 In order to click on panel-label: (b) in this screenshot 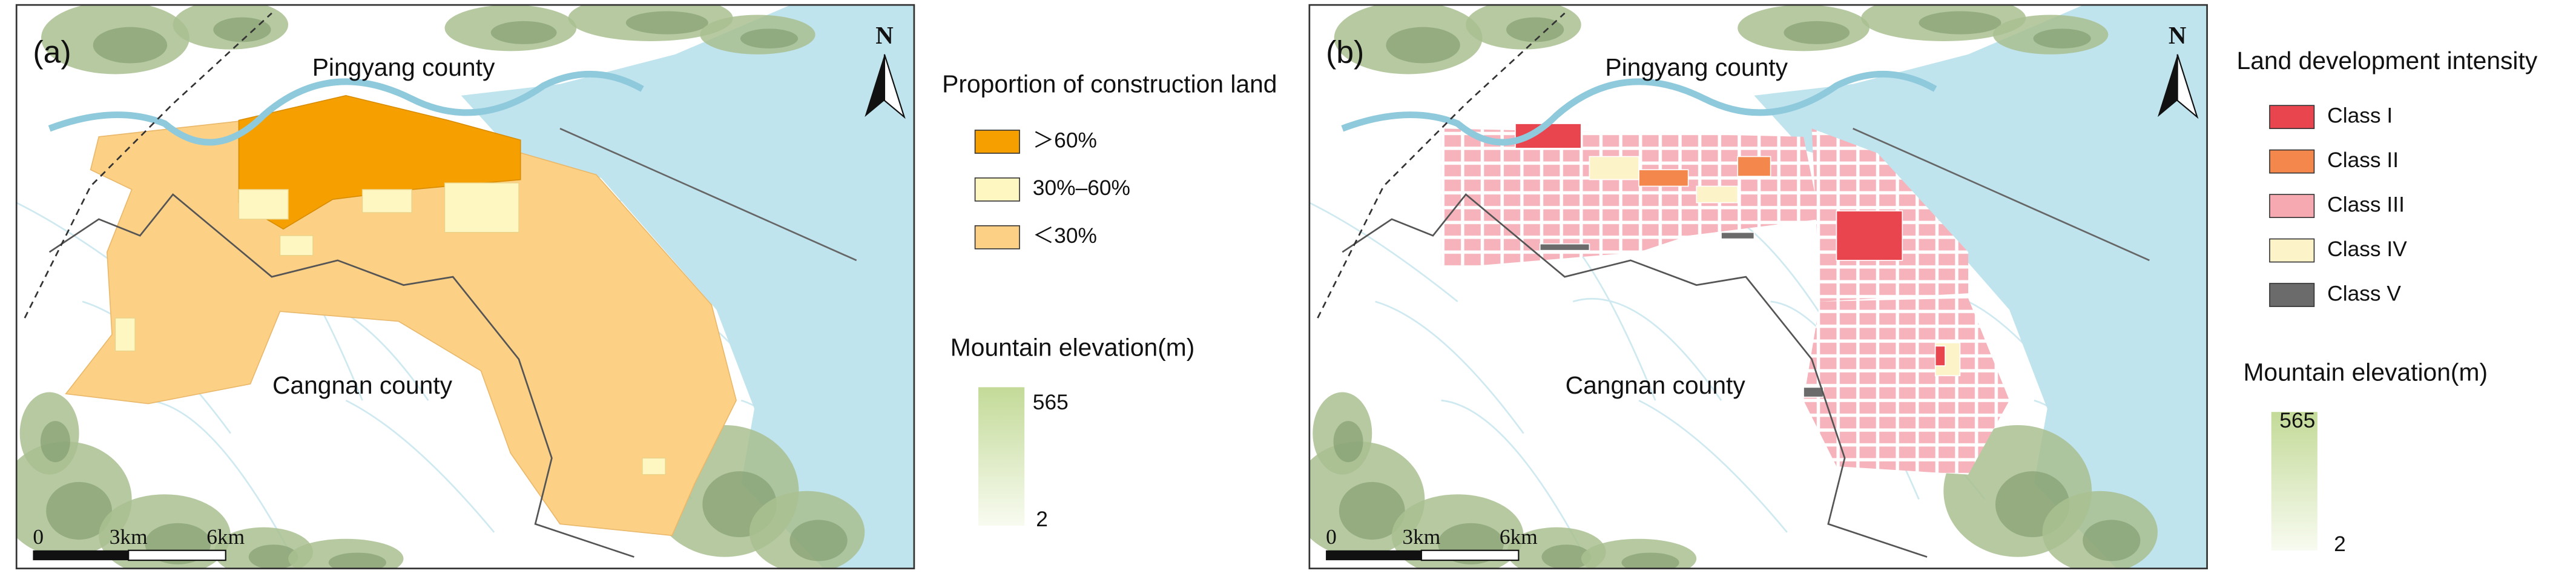, I will do `click(1345, 51)`.